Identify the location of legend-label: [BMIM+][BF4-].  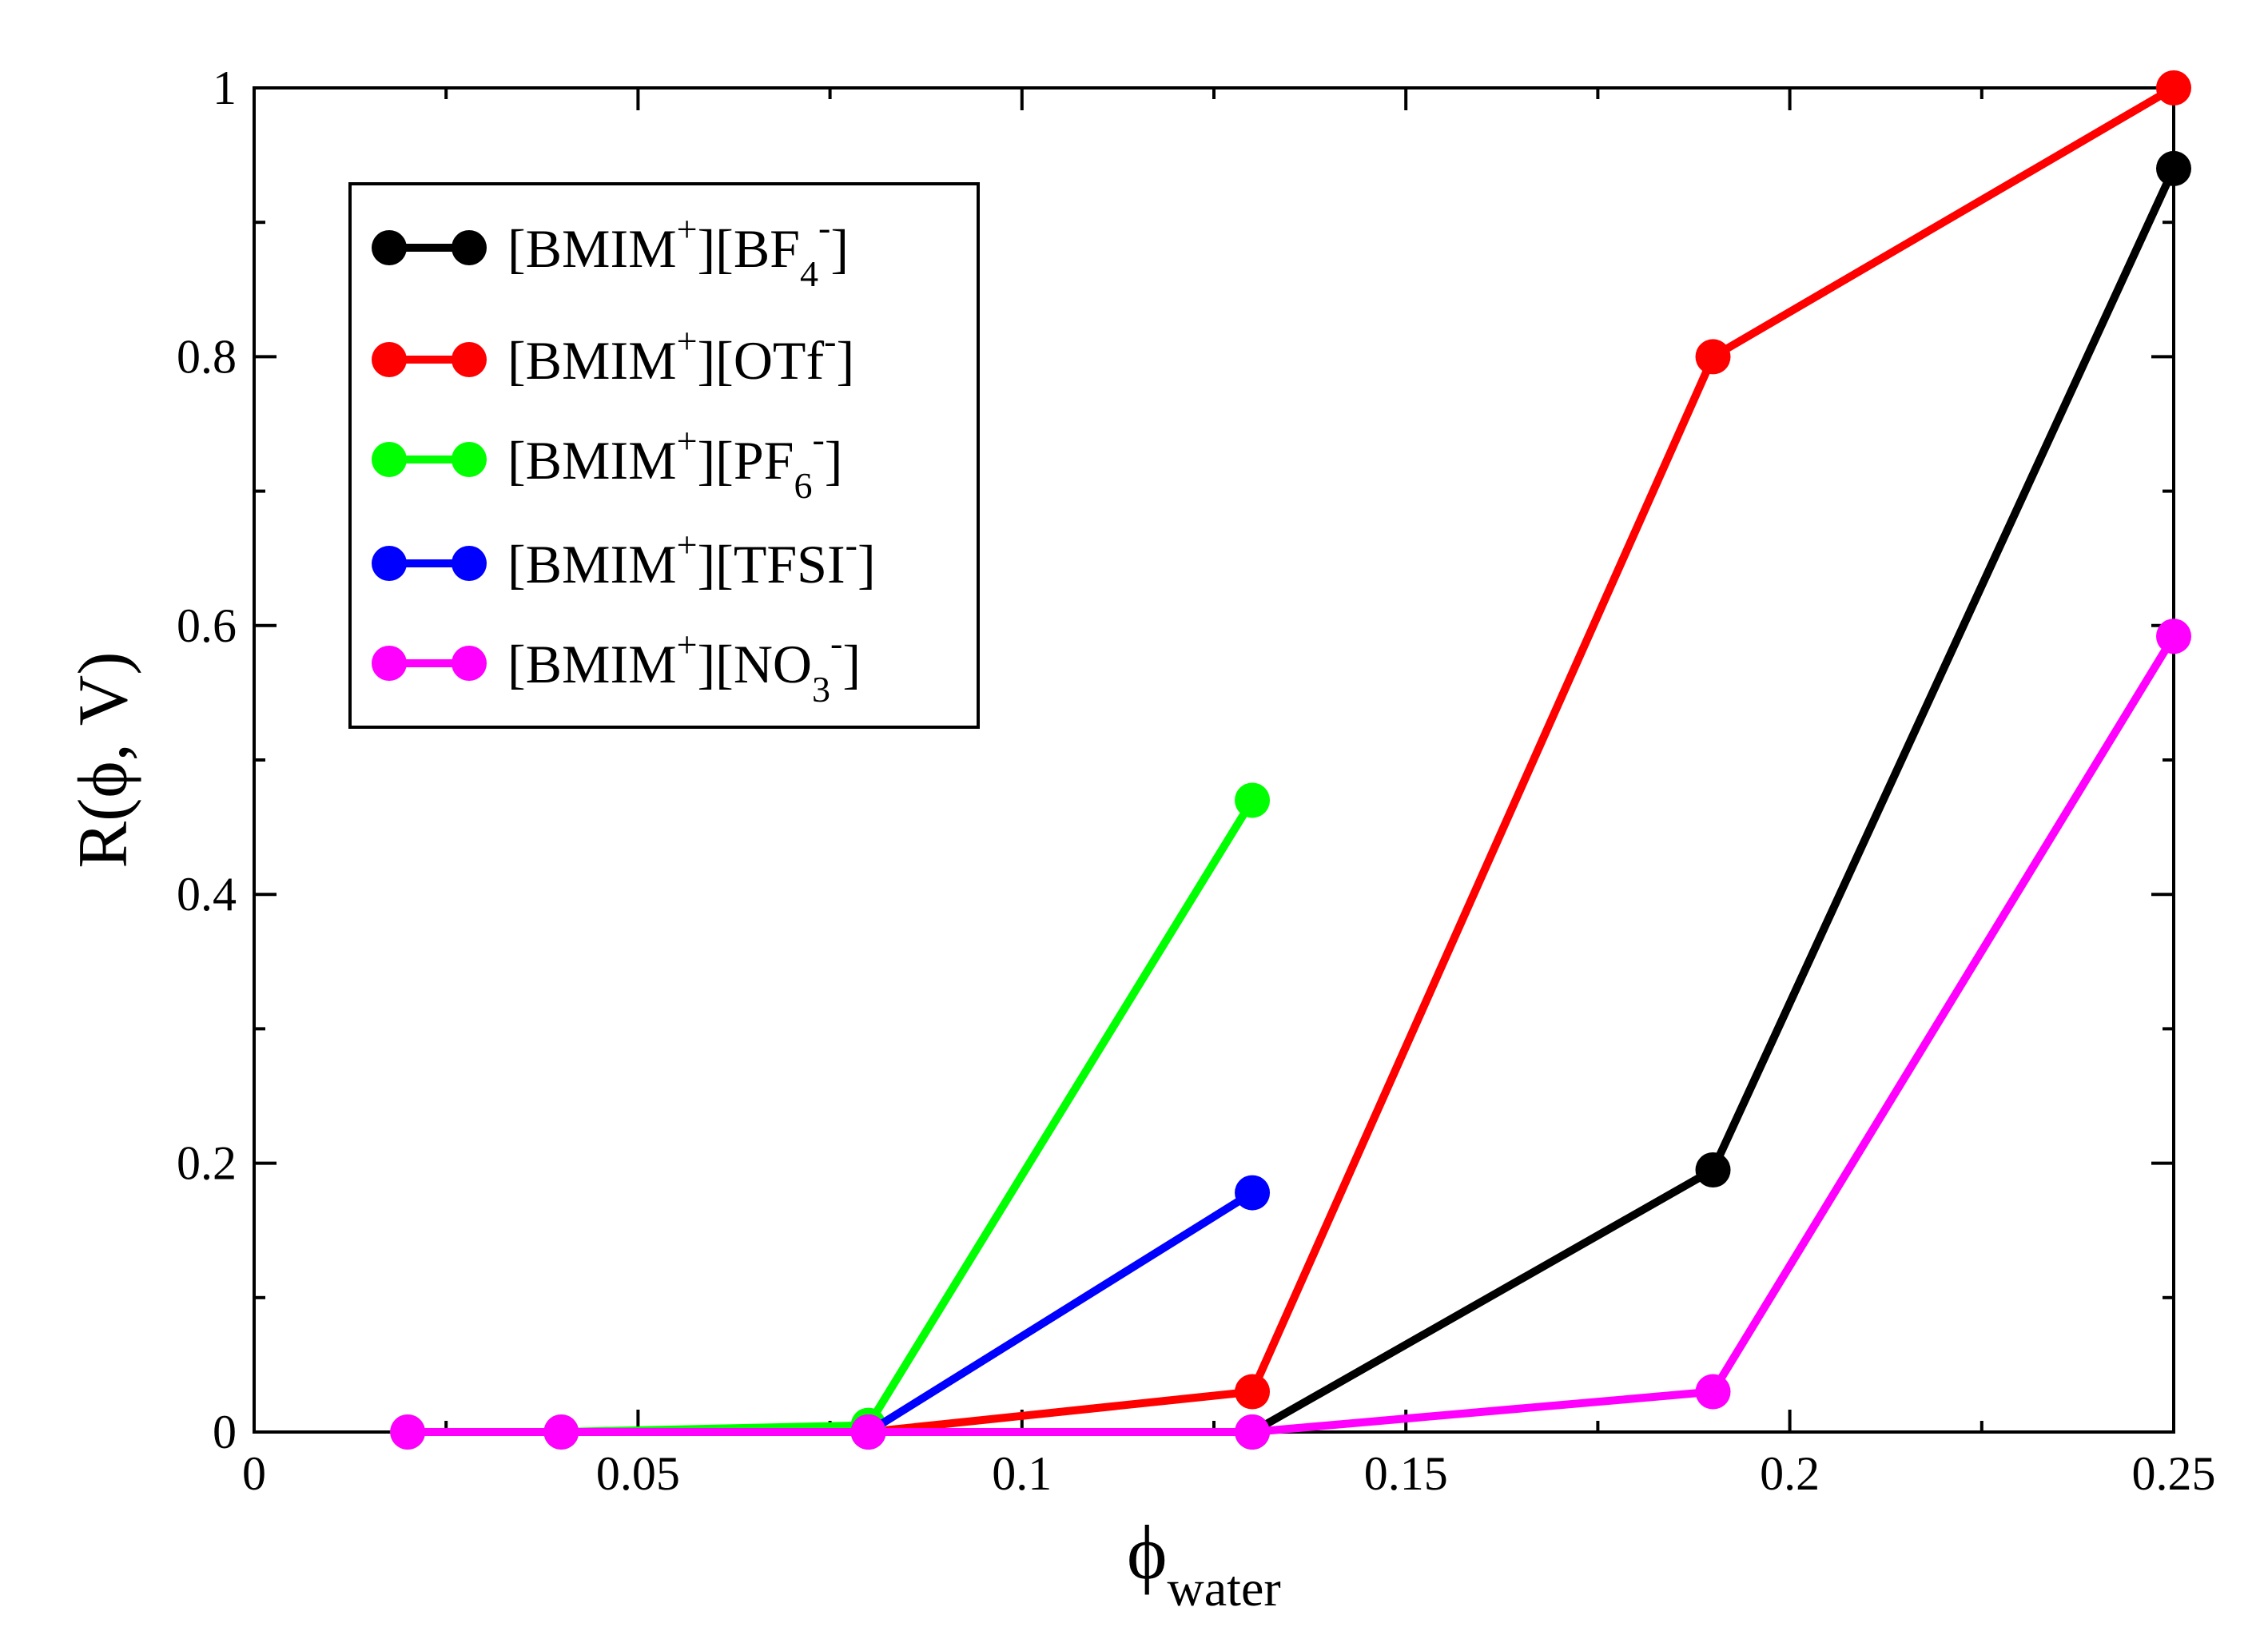
(678, 250).